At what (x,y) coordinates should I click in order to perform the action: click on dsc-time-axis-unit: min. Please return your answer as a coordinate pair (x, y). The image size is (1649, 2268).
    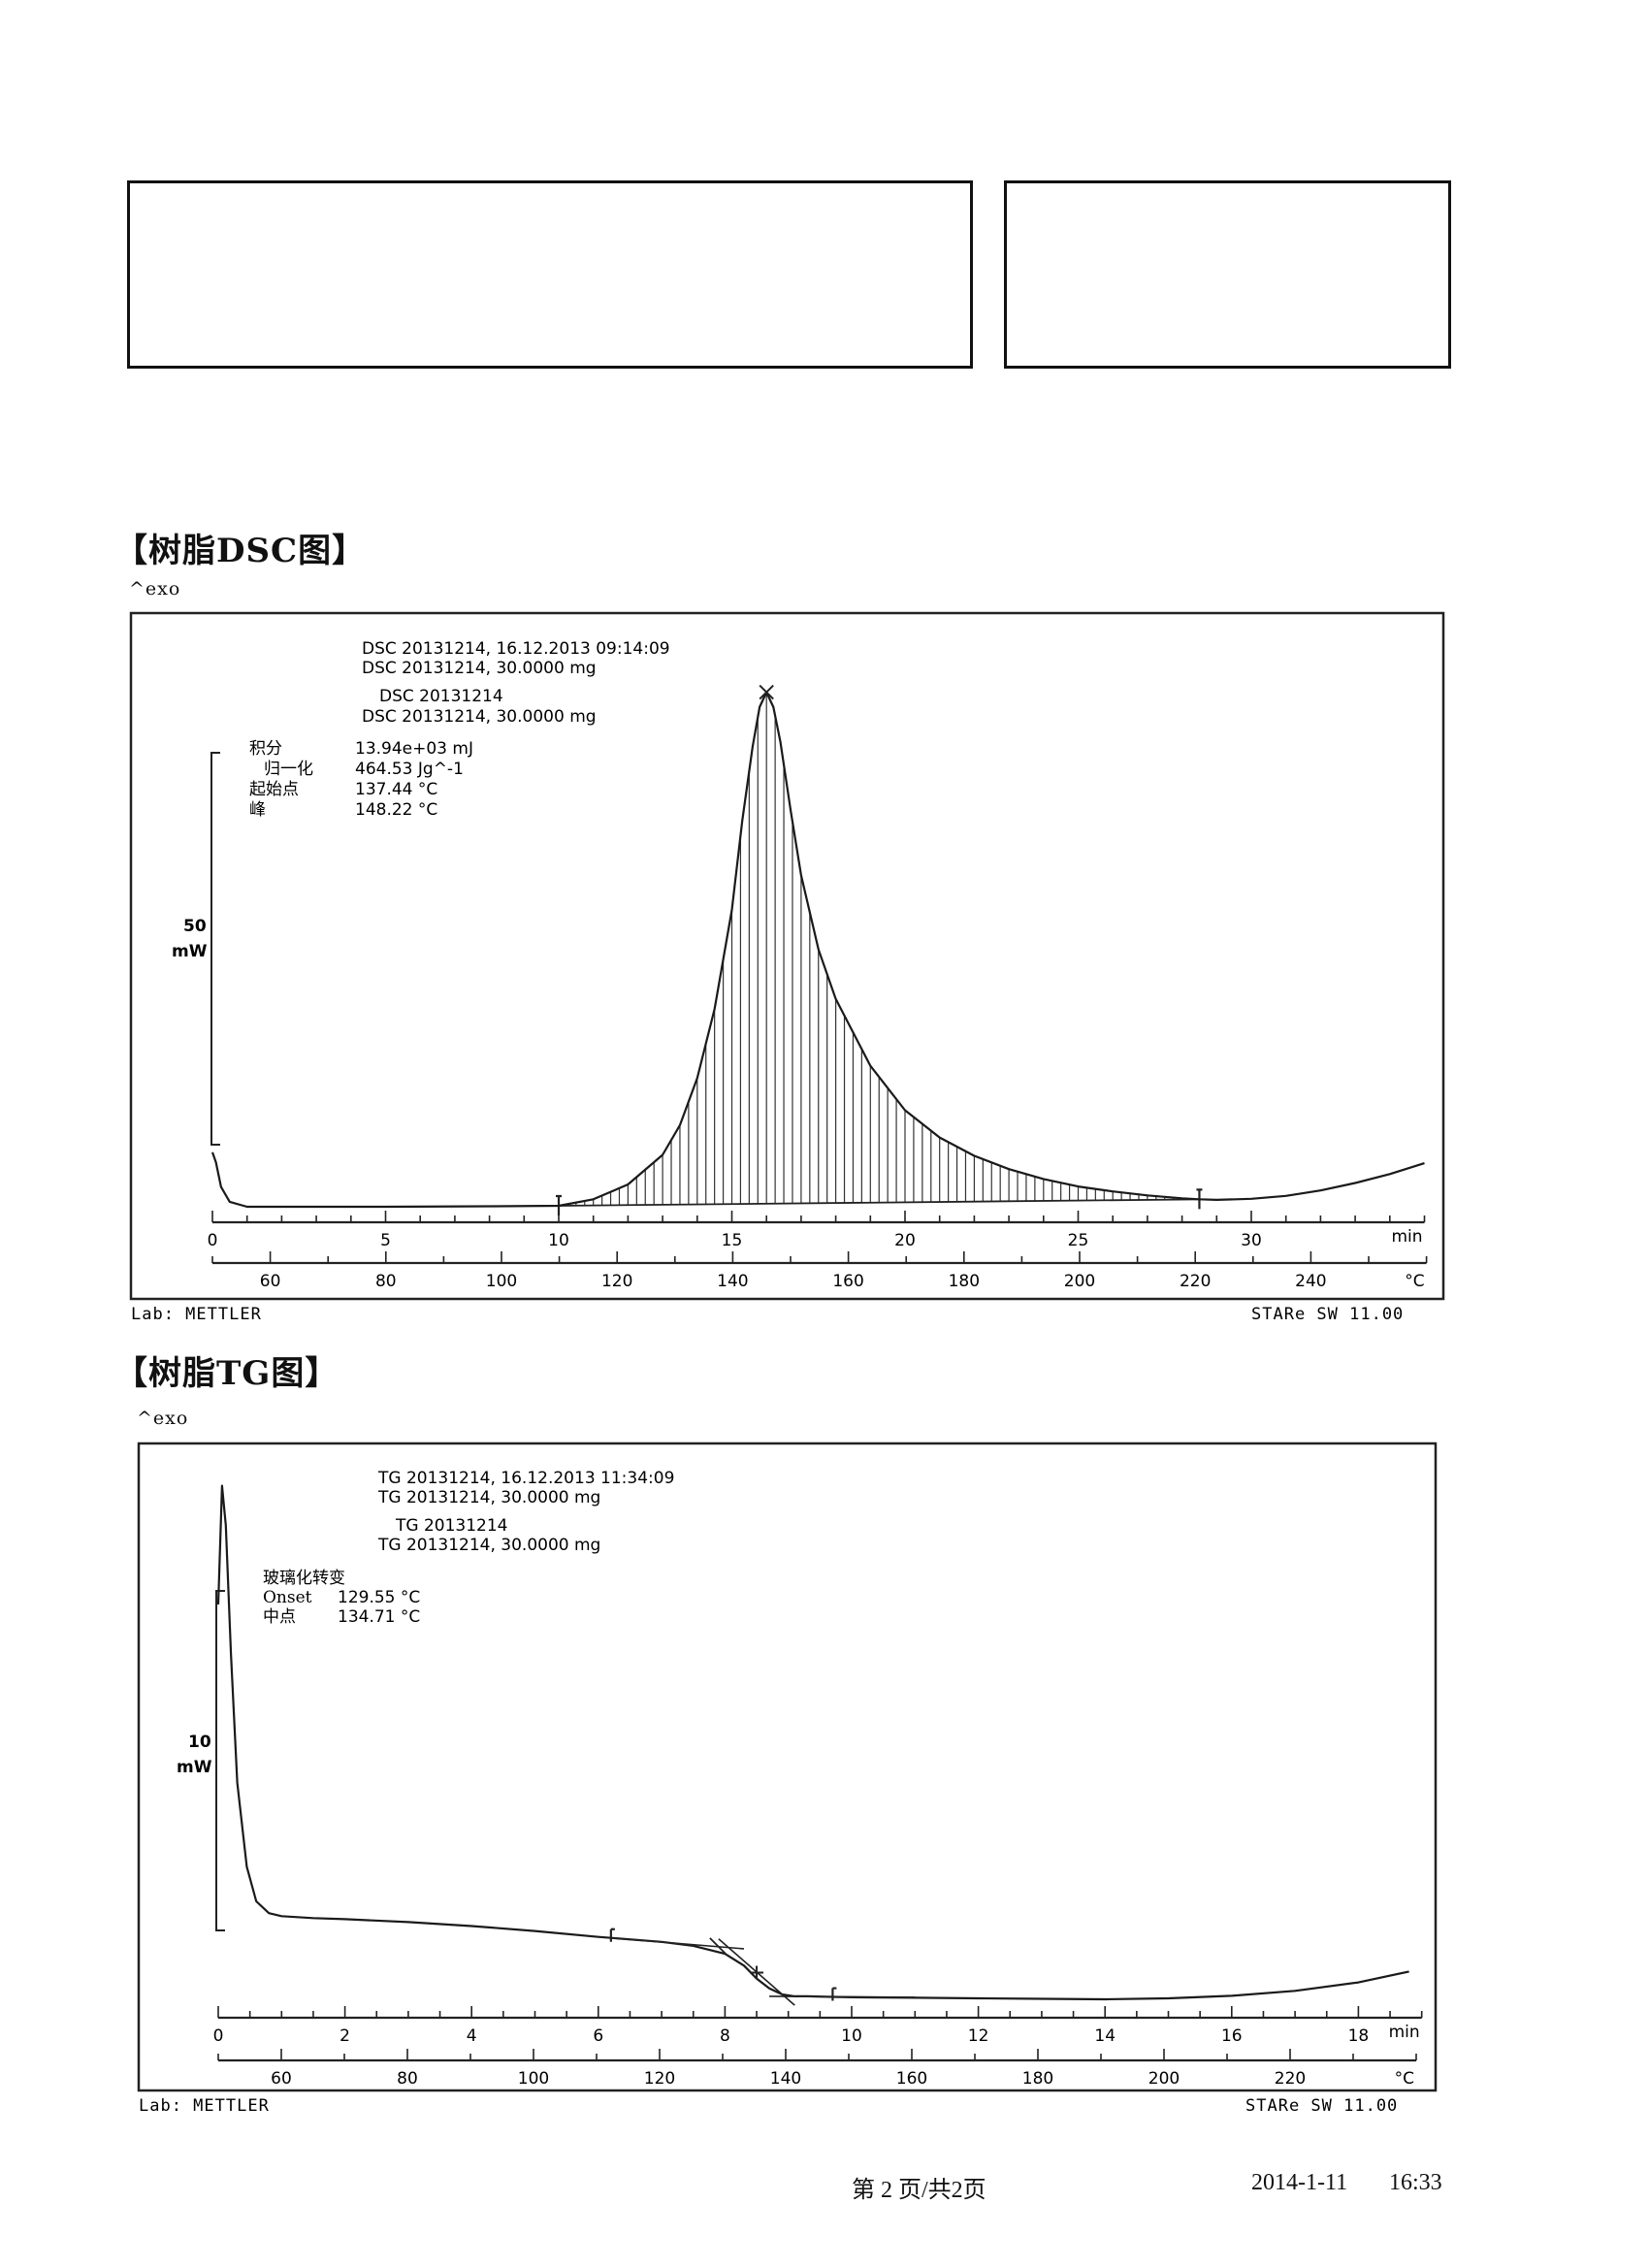
    Looking at the image, I should click on (1406, 1237).